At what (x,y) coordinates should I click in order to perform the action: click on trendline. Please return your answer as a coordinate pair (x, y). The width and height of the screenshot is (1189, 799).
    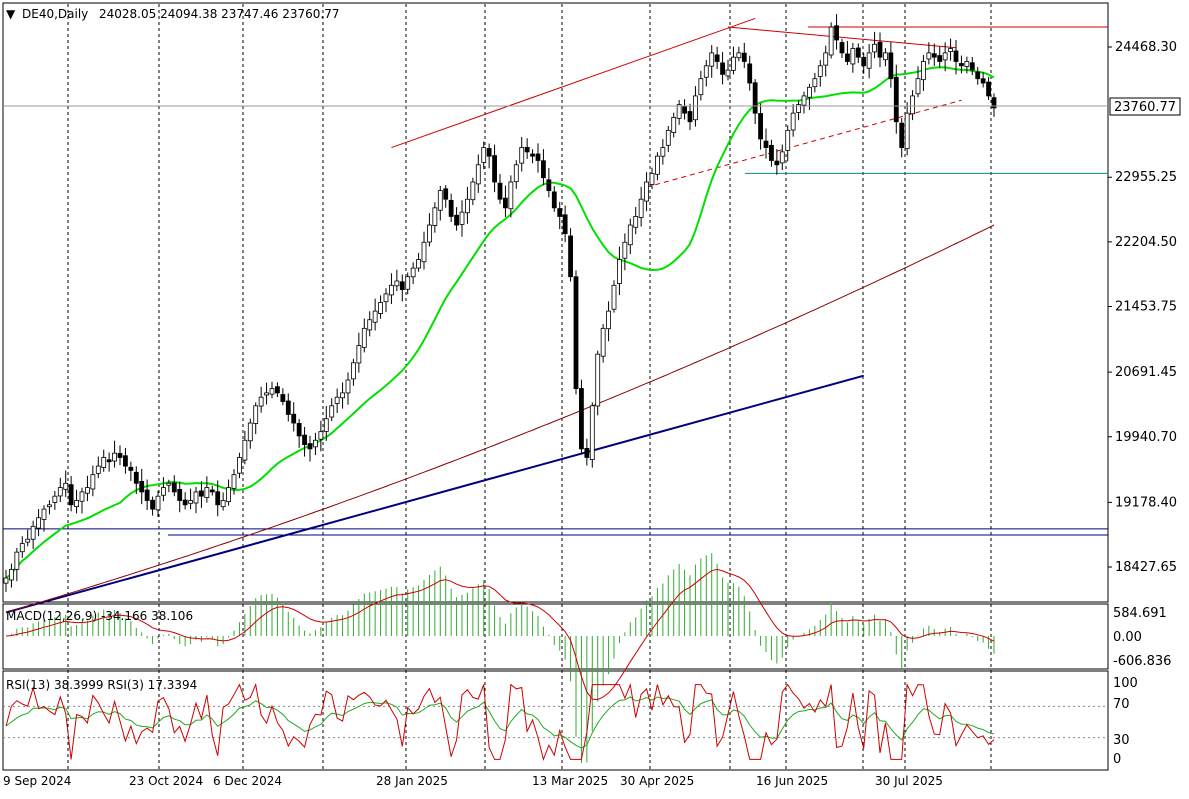
    Looking at the image, I should click on (573, 83).